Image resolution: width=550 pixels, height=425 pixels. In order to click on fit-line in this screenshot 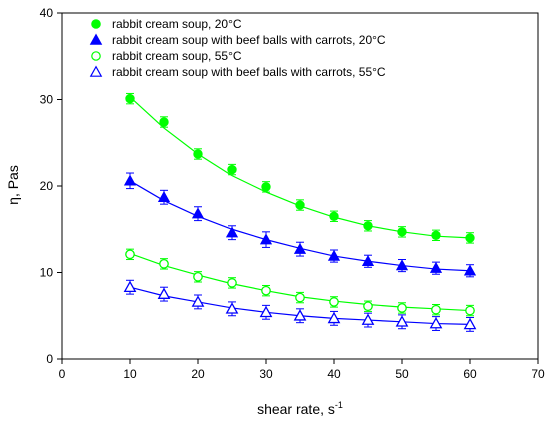, I will do `click(300, 226)`.